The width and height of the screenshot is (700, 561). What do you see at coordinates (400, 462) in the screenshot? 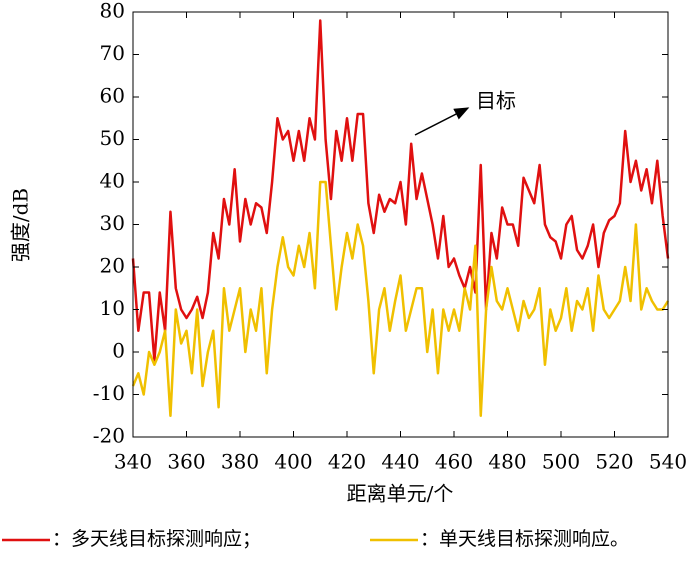
I see `x-tick-label: 440` at bounding box center [400, 462].